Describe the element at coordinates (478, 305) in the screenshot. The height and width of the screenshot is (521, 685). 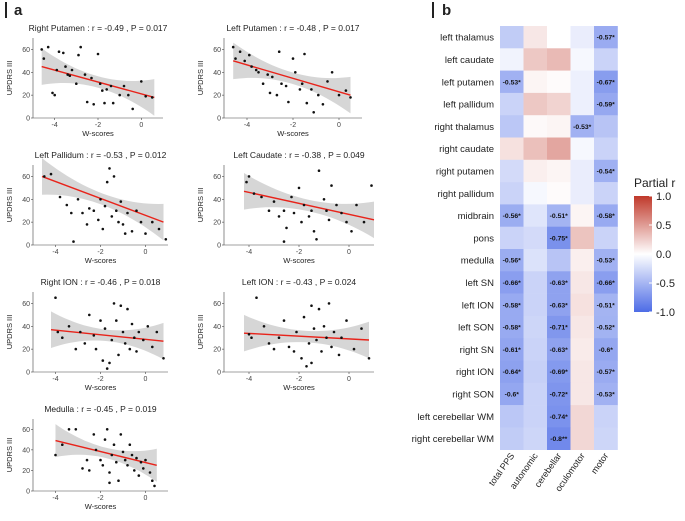
I see `row-label: left ION` at that location.